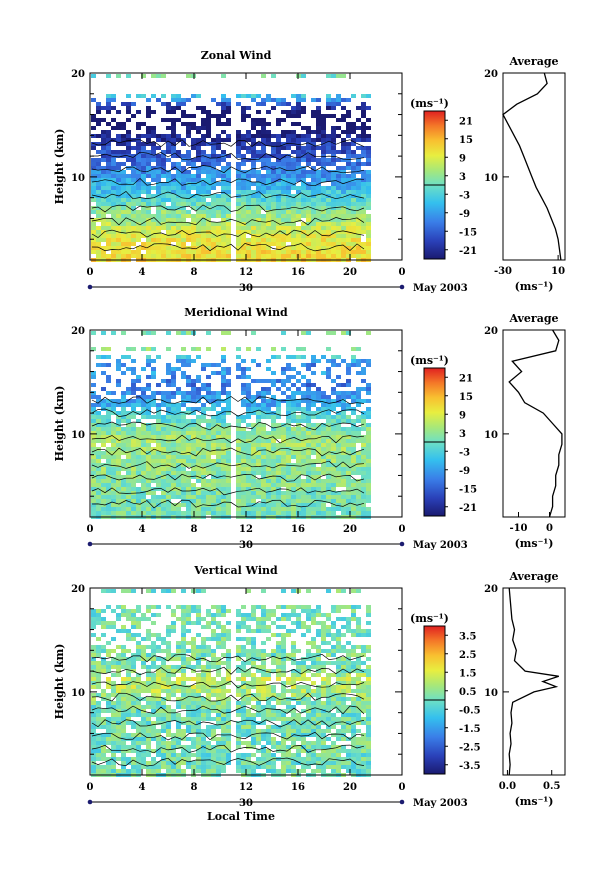 The image size is (616, 873). I want to click on contour-line, so click(228, 208).